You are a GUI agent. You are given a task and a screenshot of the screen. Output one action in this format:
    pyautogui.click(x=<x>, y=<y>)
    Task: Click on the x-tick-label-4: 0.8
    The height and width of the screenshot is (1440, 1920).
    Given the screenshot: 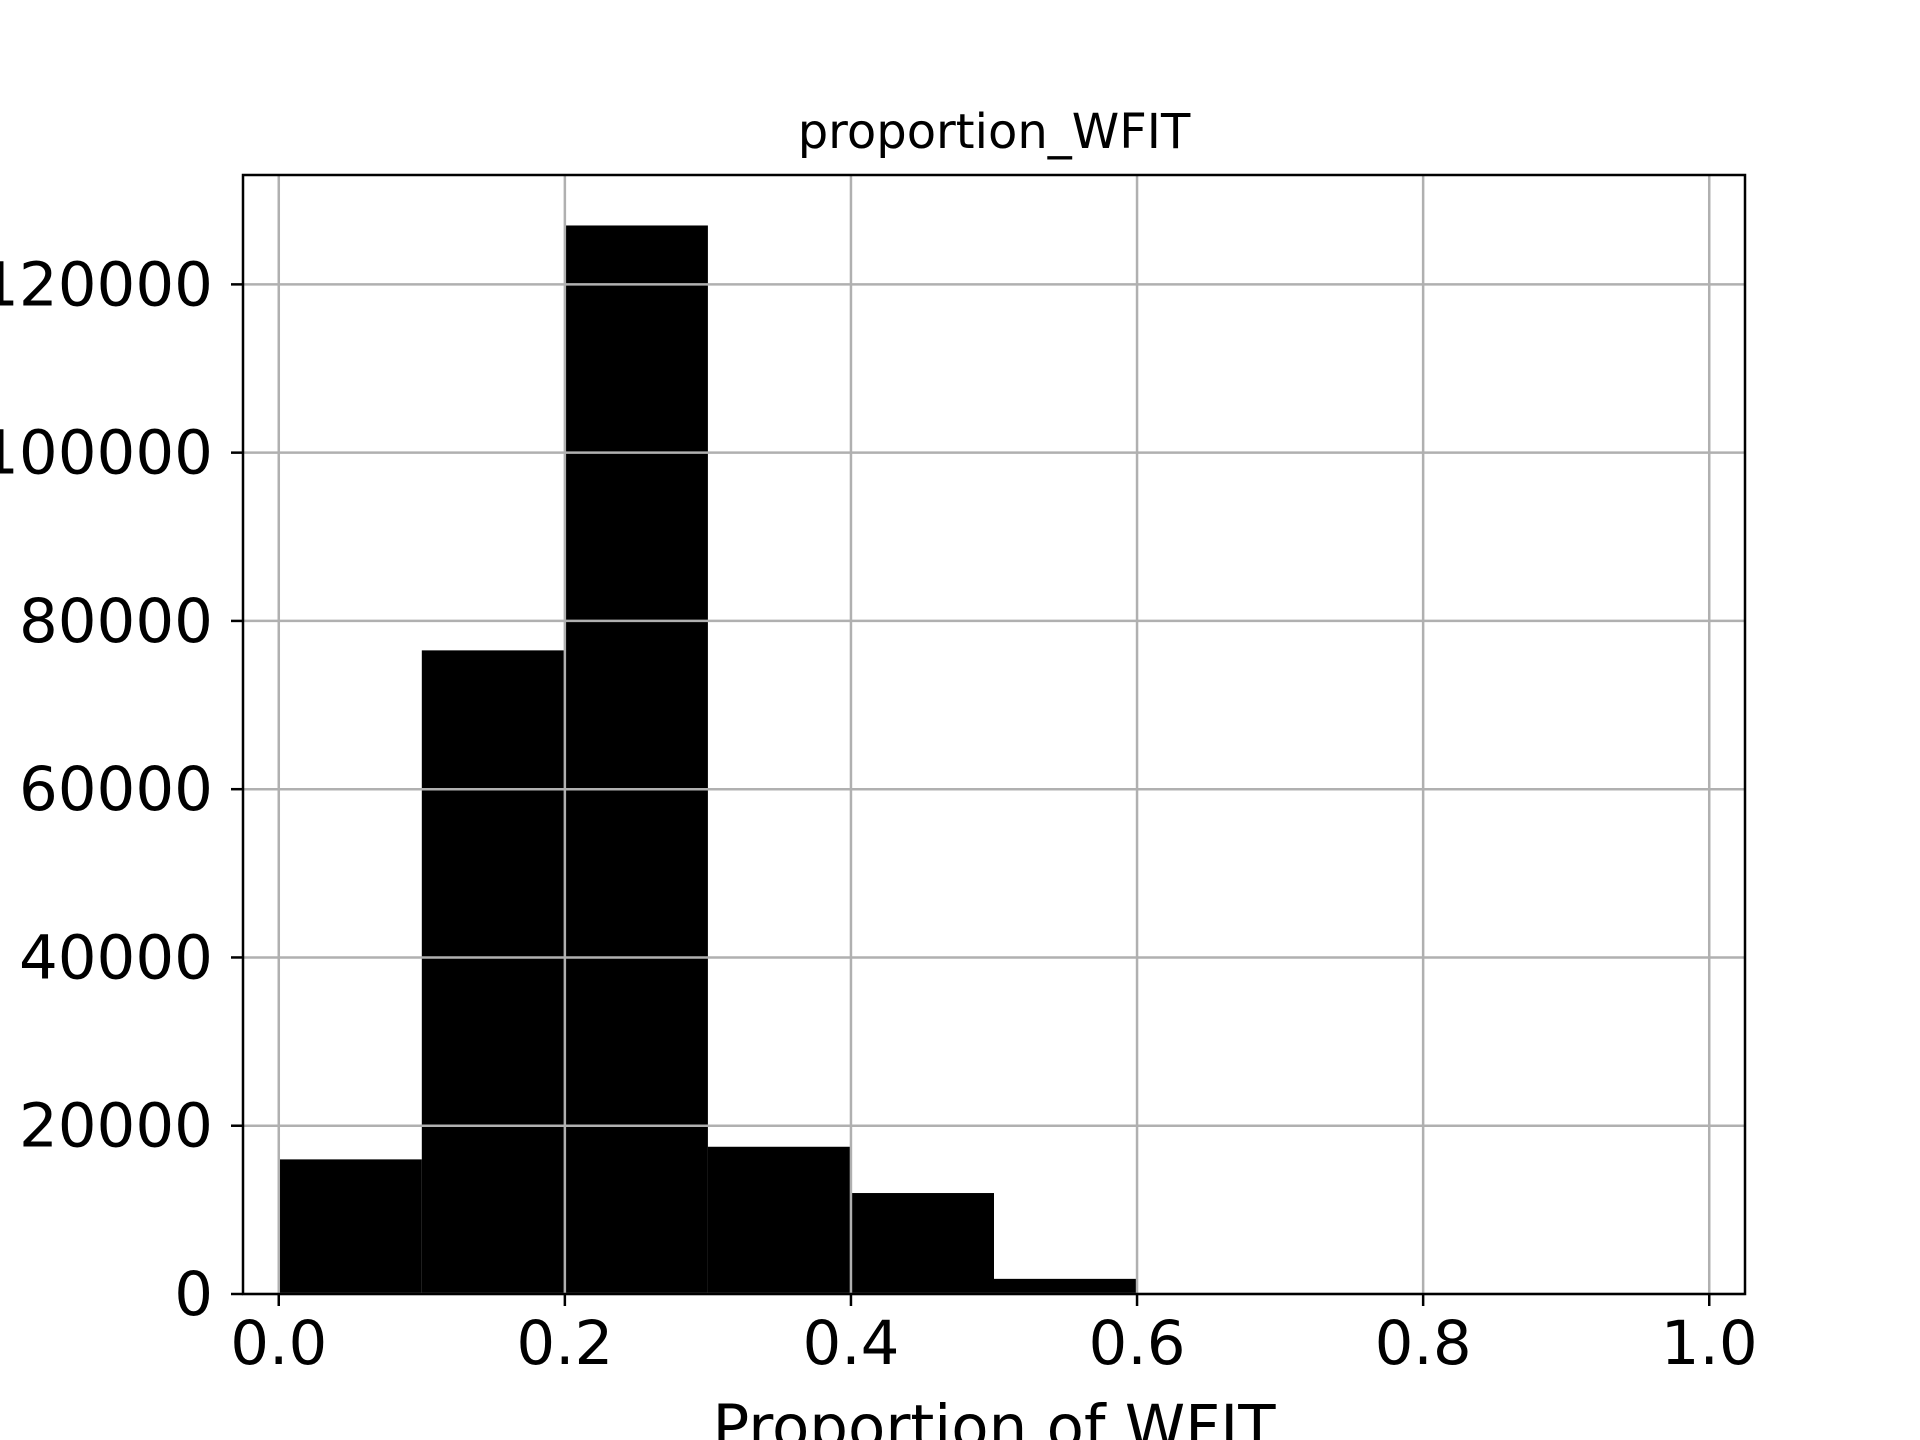 What is the action you would take?
    pyautogui.click(x=1423, y=1343)
    